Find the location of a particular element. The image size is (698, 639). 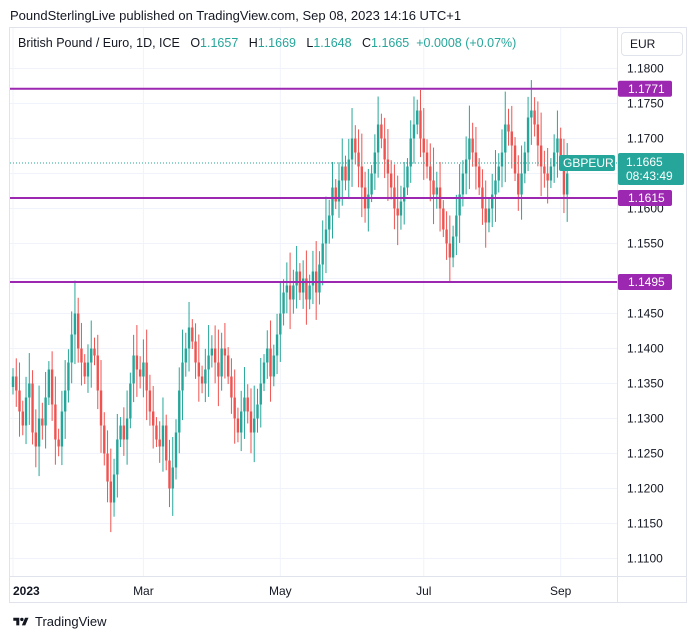

currency-button: EUR is located at coordinates (652, 44).